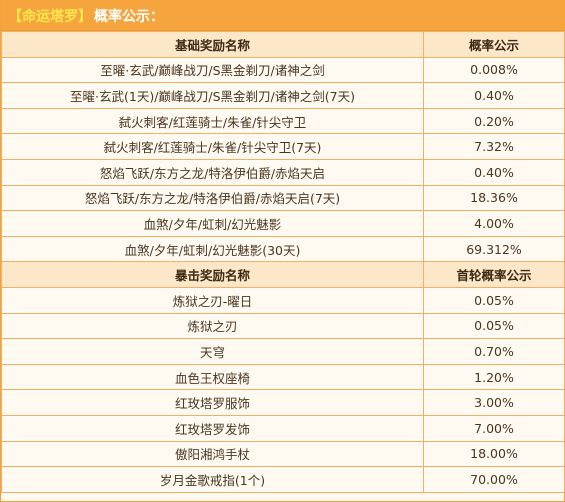 The width and height of the screenshot is (565, 502). Describe the element at coordinates (129, 16) in the screenshot. I see `panel-title: 概率公示：` at that location.